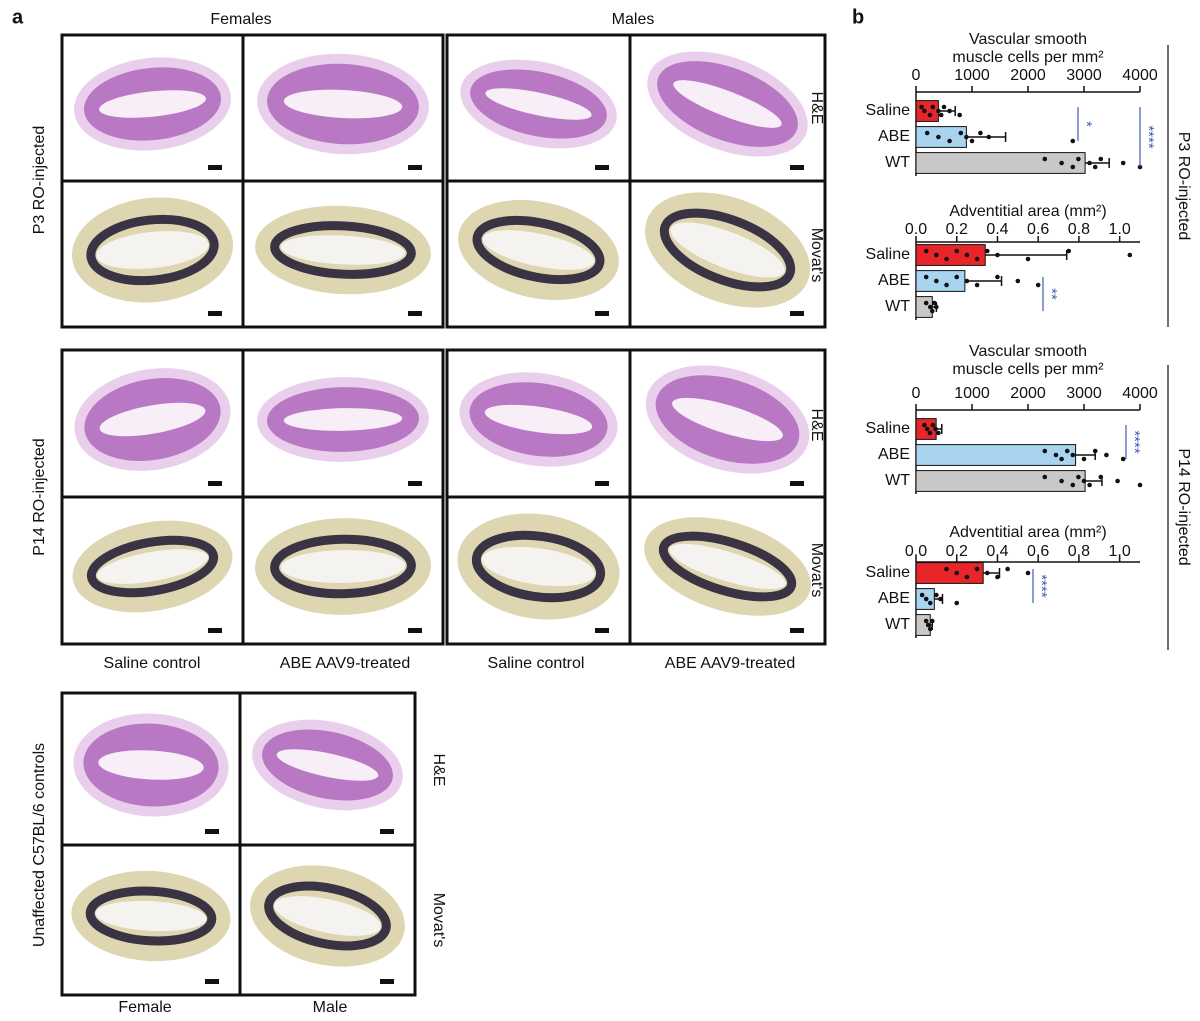  Describe the element at coordinates (330, 1007) in the screenshot. I see `column-label: Male` at that location.